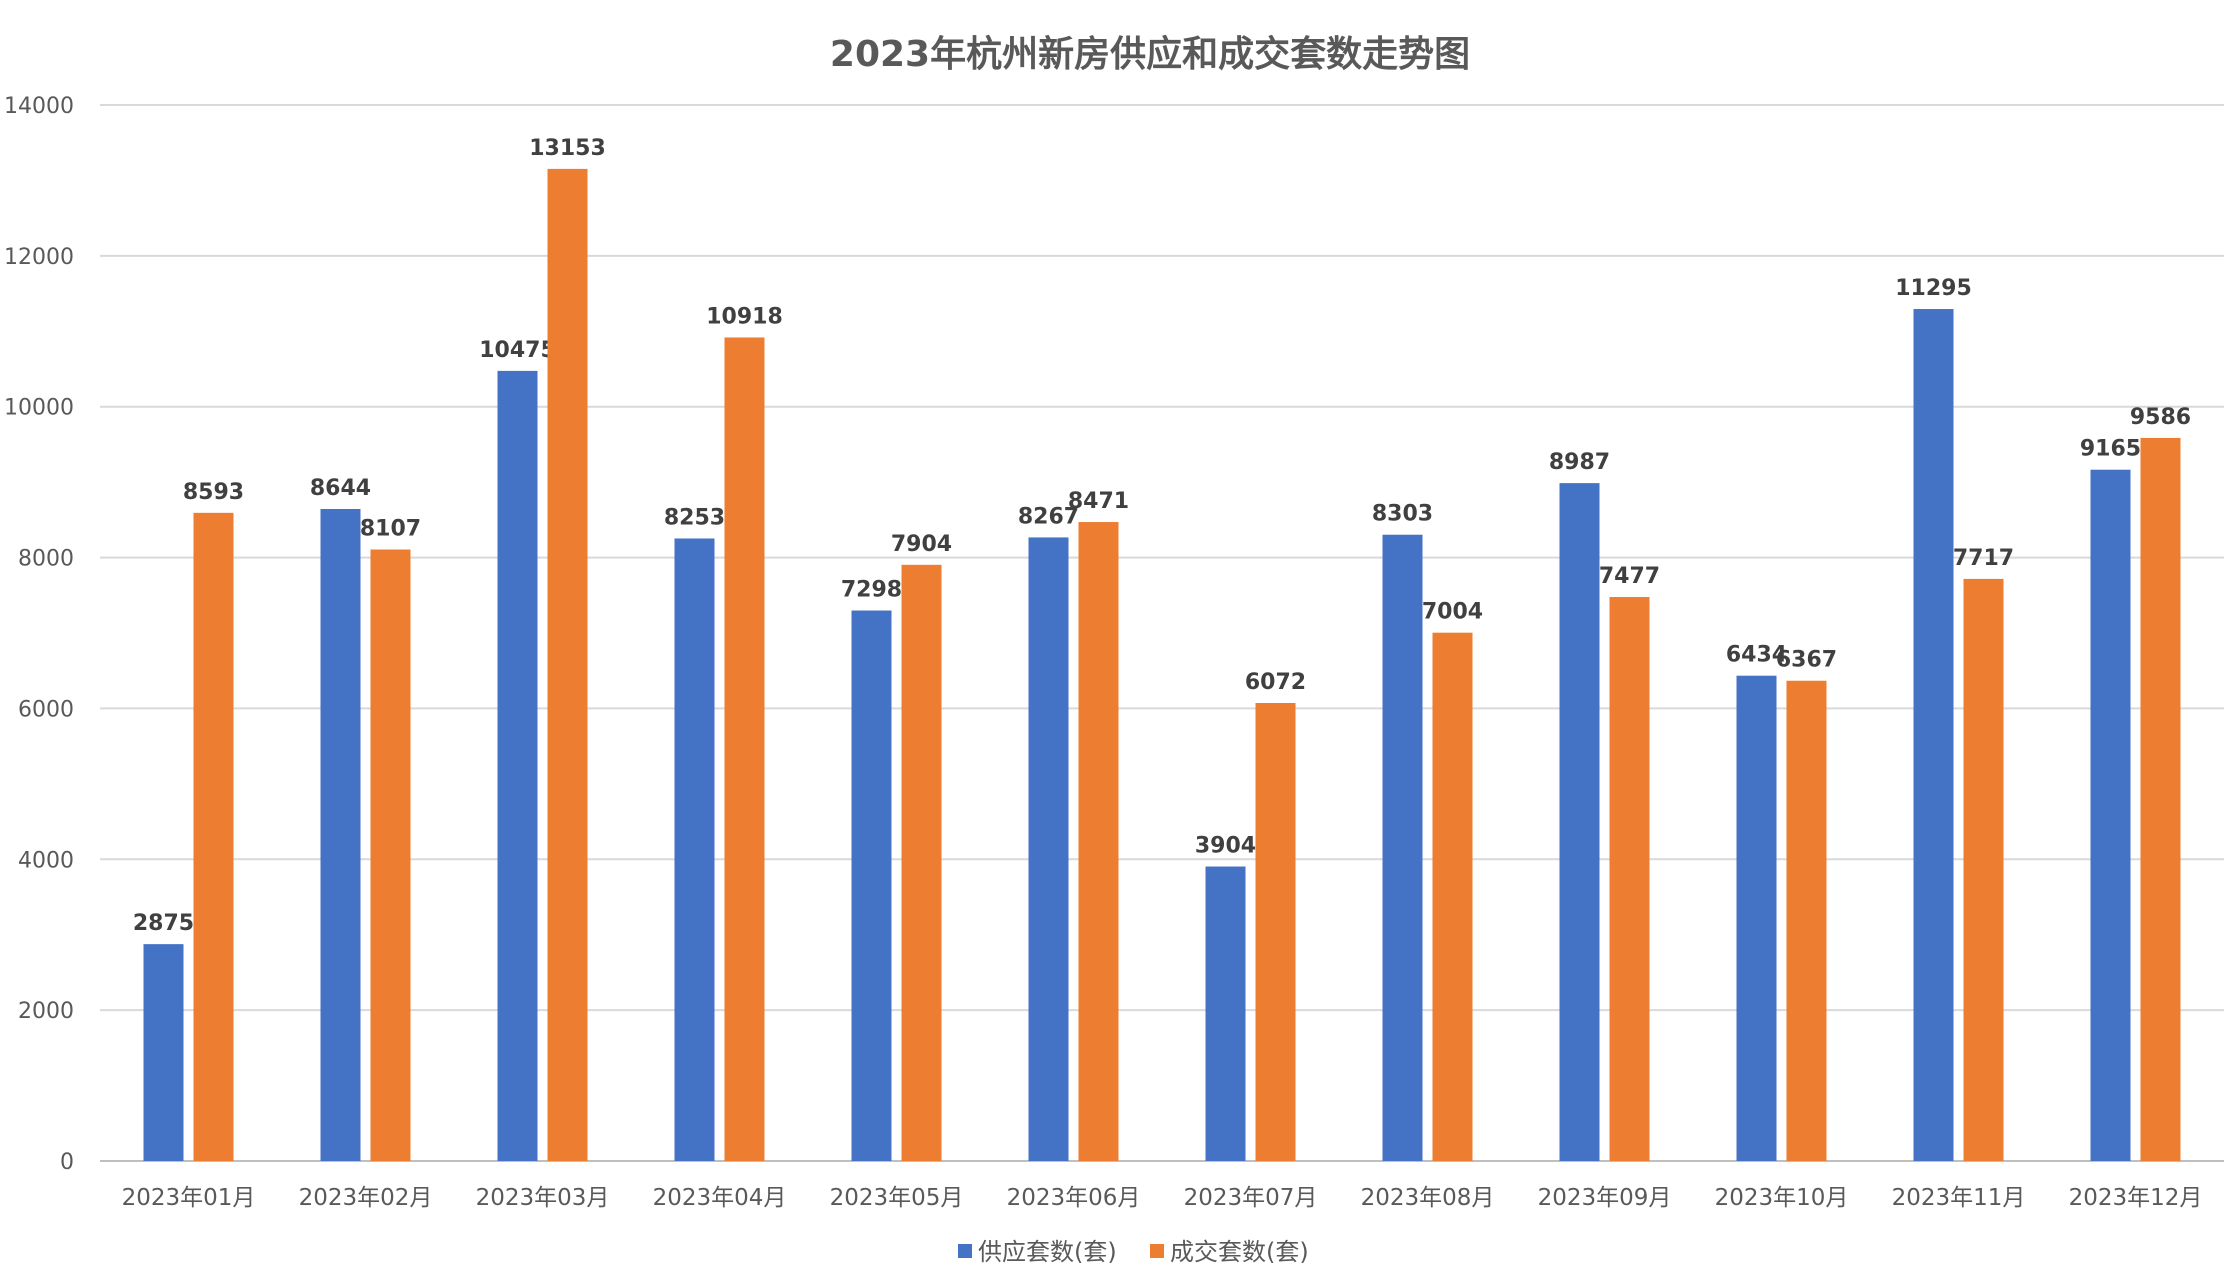 The width and height of the screenshot is (2235, 1280). Describe the element at coordinates (1225, 846) in the screenshot. I see `data-label: 3904` at that location.